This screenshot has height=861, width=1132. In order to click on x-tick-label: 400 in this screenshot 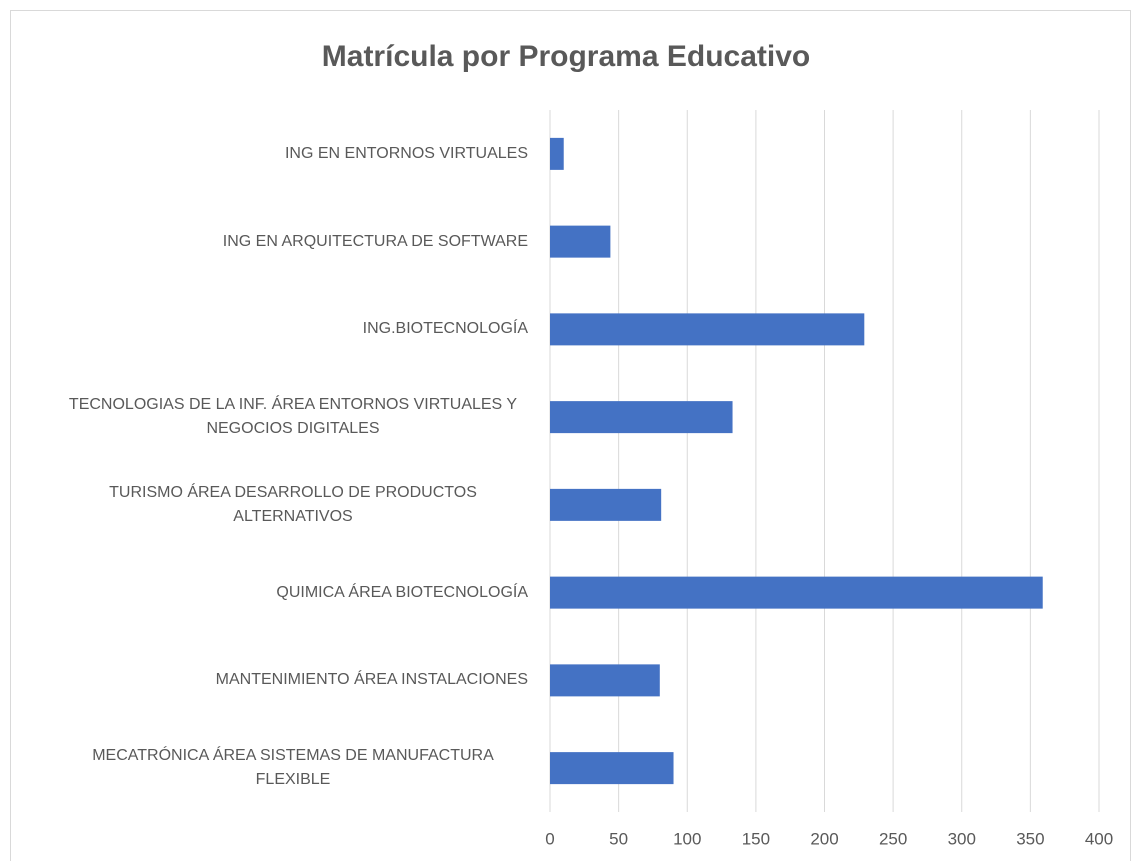, I will do `click(1099, 838)`.